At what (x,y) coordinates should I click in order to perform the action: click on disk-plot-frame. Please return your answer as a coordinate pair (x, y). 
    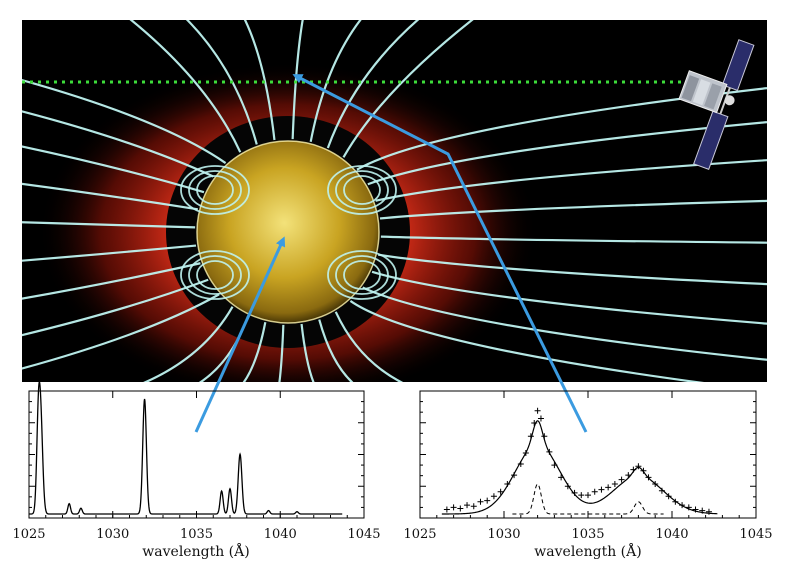
    Looking at the image, I should click on (196, 454).